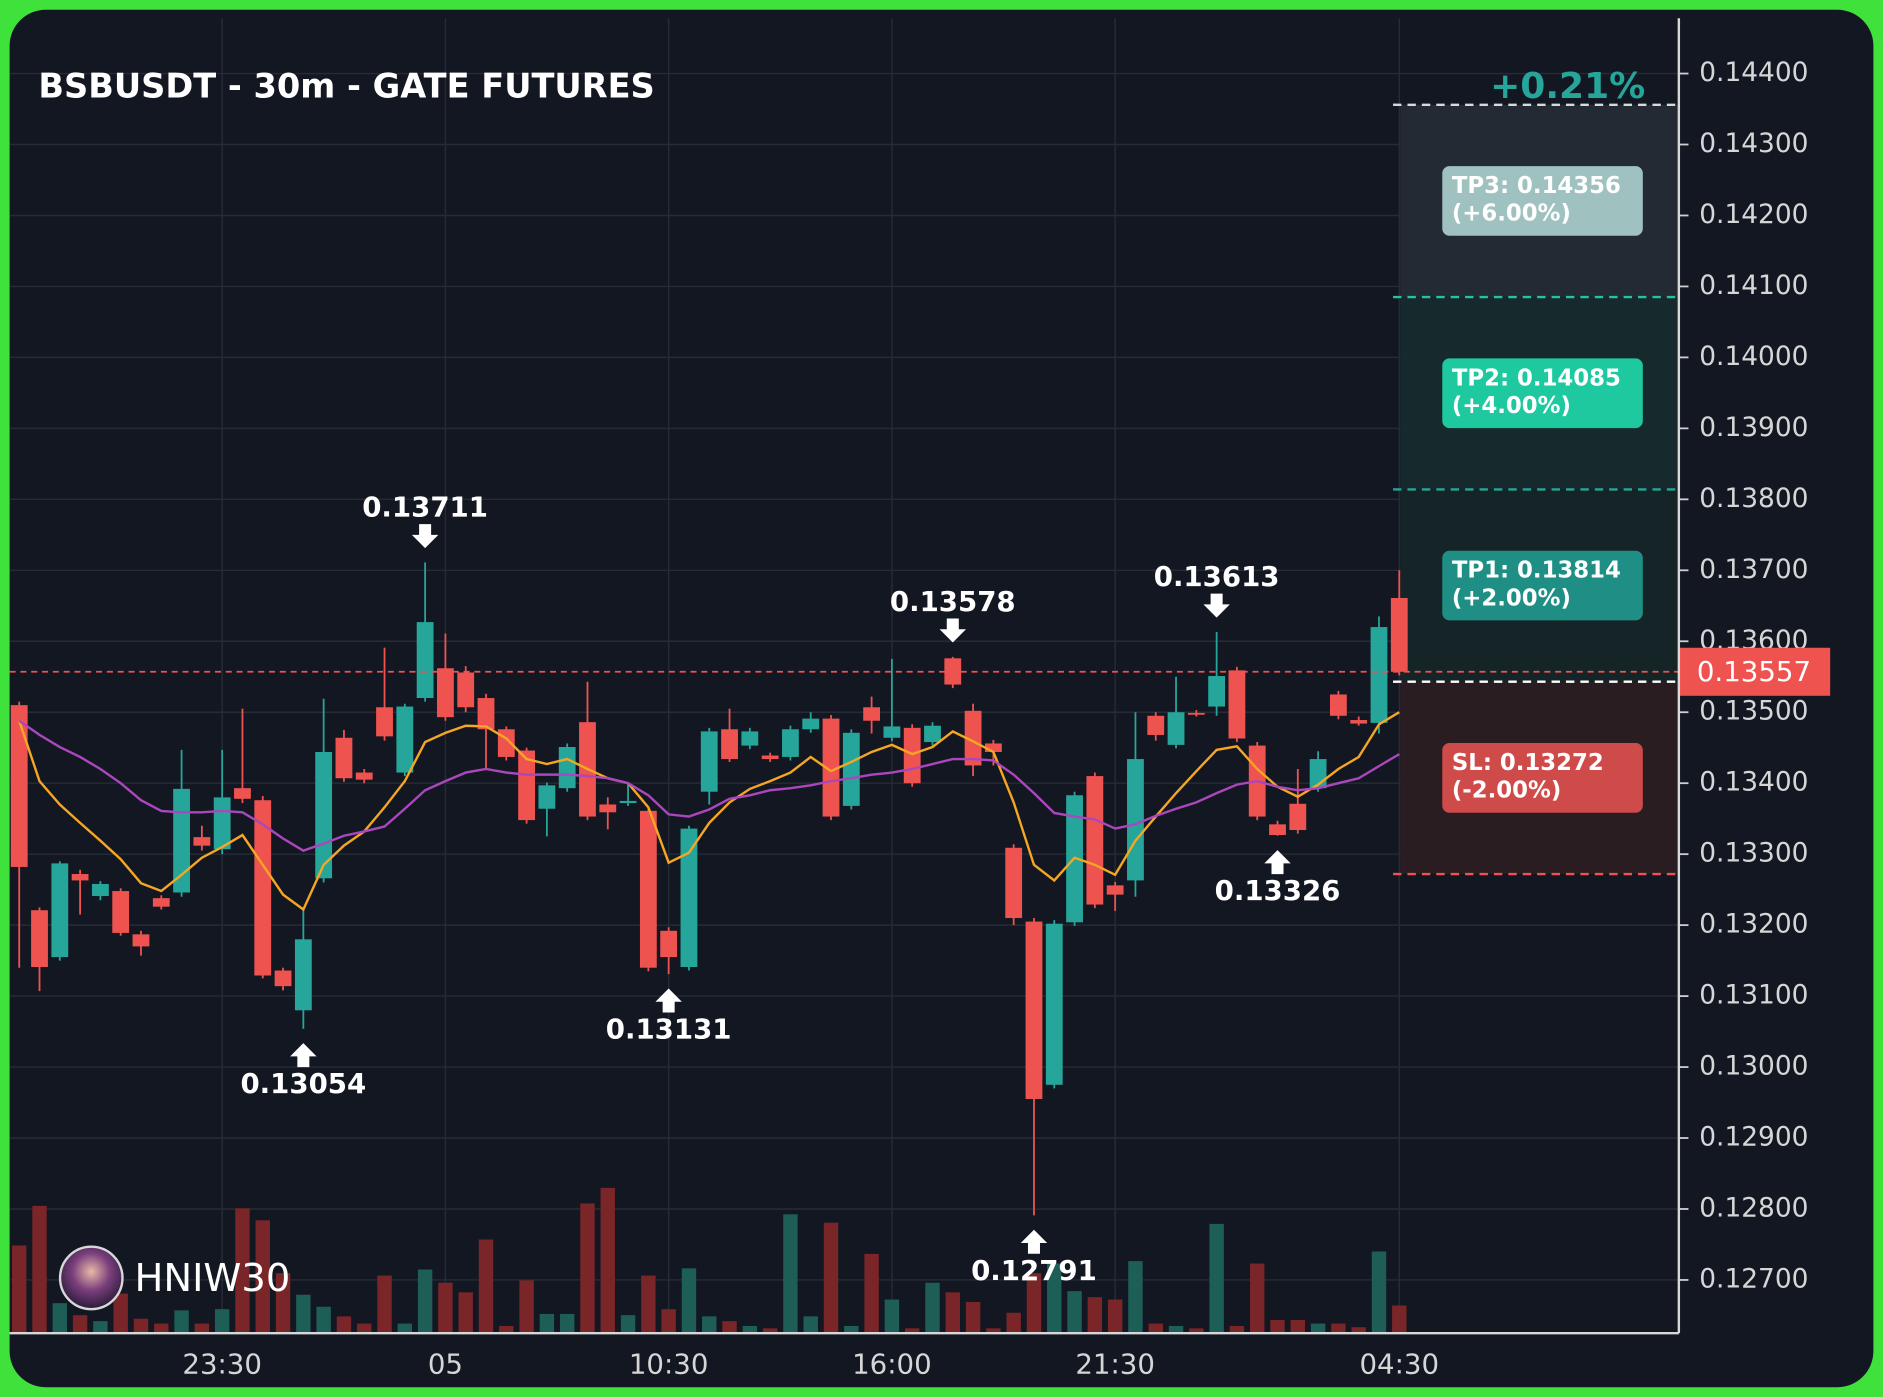 The image size is (1883, 1397). Describe the element at coordinates (1528, 763) in the screenshot. I see `level-label: SL: 0.13272` at that location.